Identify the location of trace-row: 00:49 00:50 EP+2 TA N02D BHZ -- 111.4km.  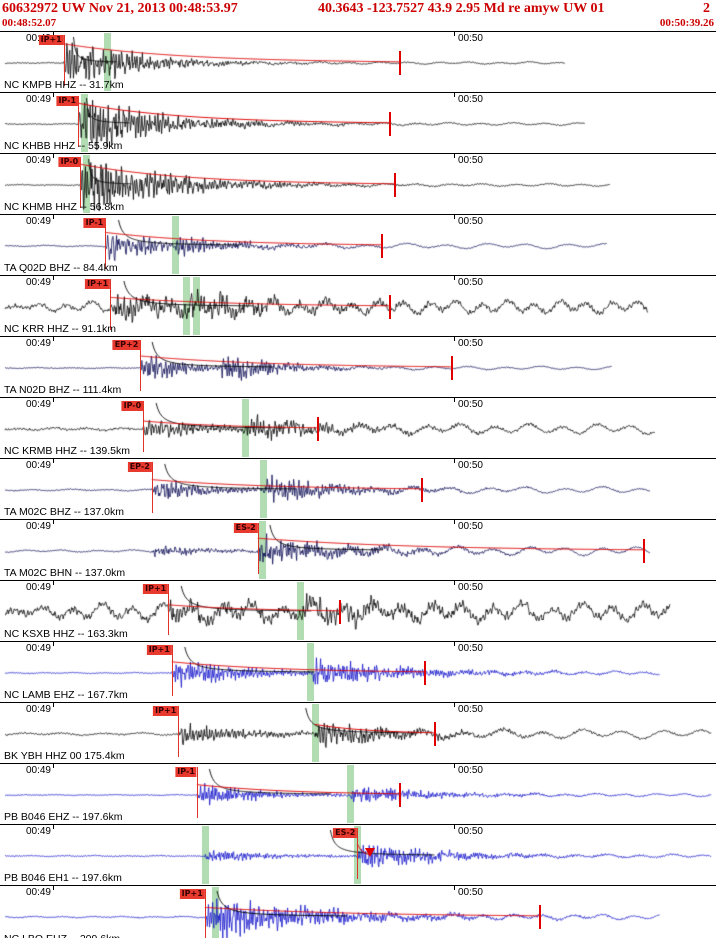
(358, 366).